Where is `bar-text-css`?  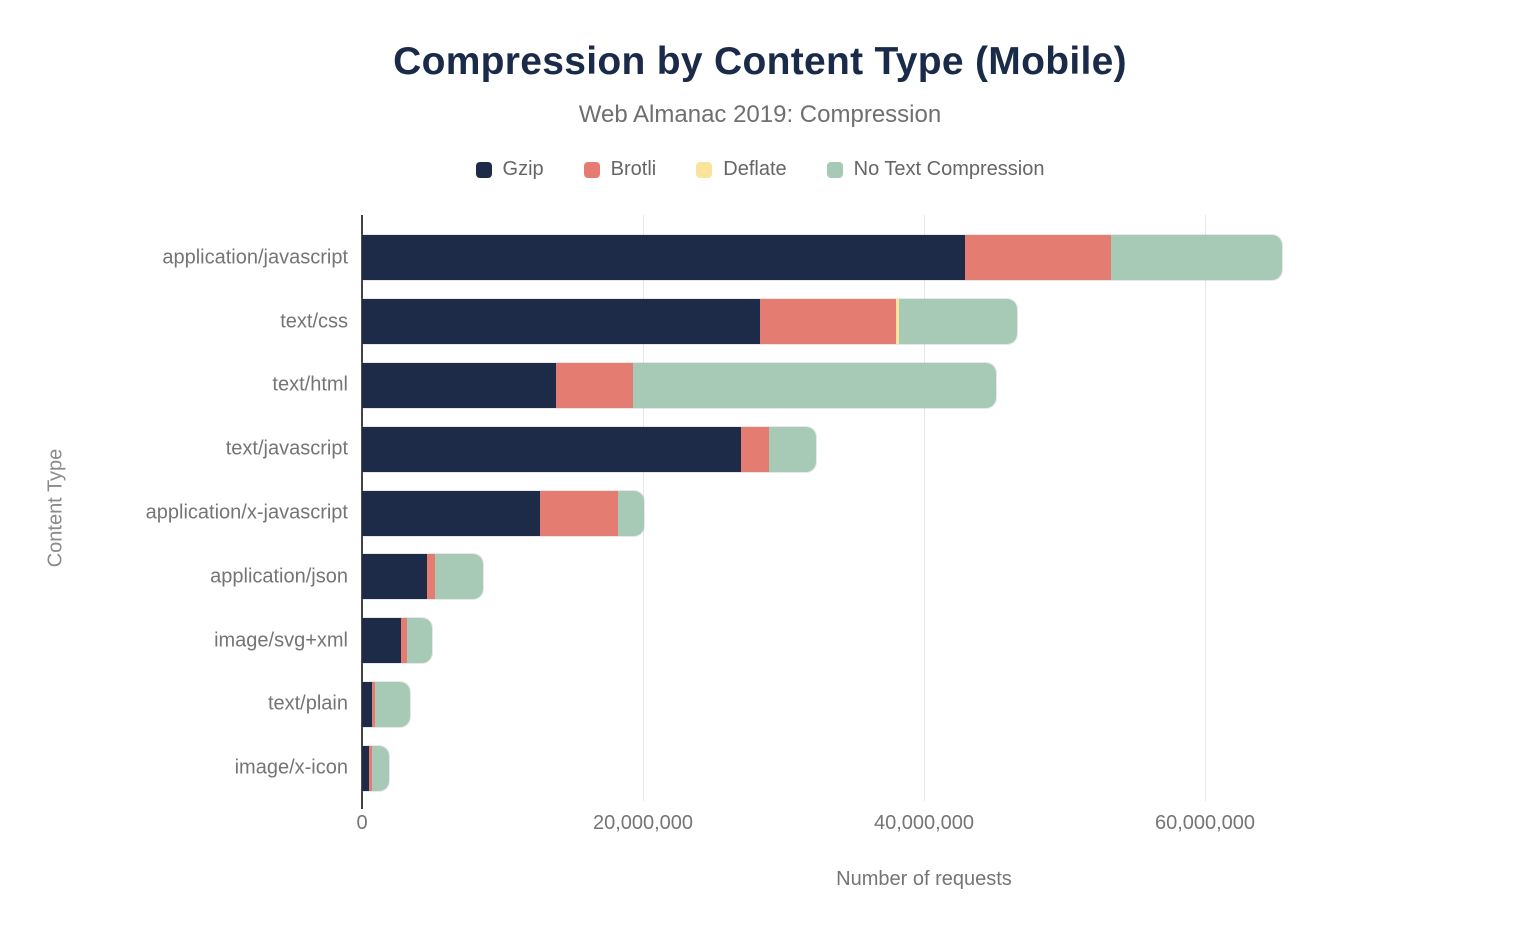 bar-text-css is located at coordinates (689, 322).